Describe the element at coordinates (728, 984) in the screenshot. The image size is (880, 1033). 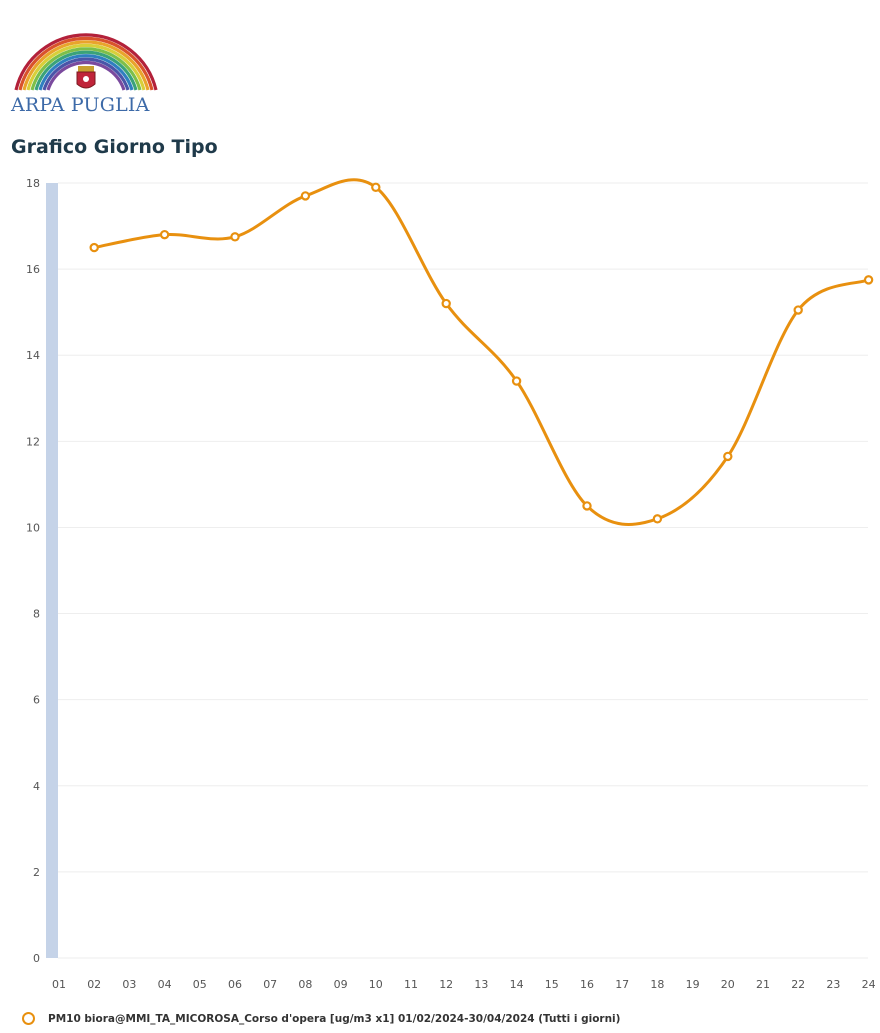
I see `x-tick-label: 20` at that location.